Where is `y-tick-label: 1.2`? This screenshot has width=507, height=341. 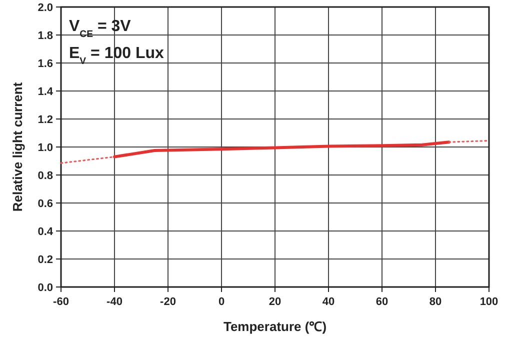
y-tick-label: 1.2 is located at coordinates (45, 120).